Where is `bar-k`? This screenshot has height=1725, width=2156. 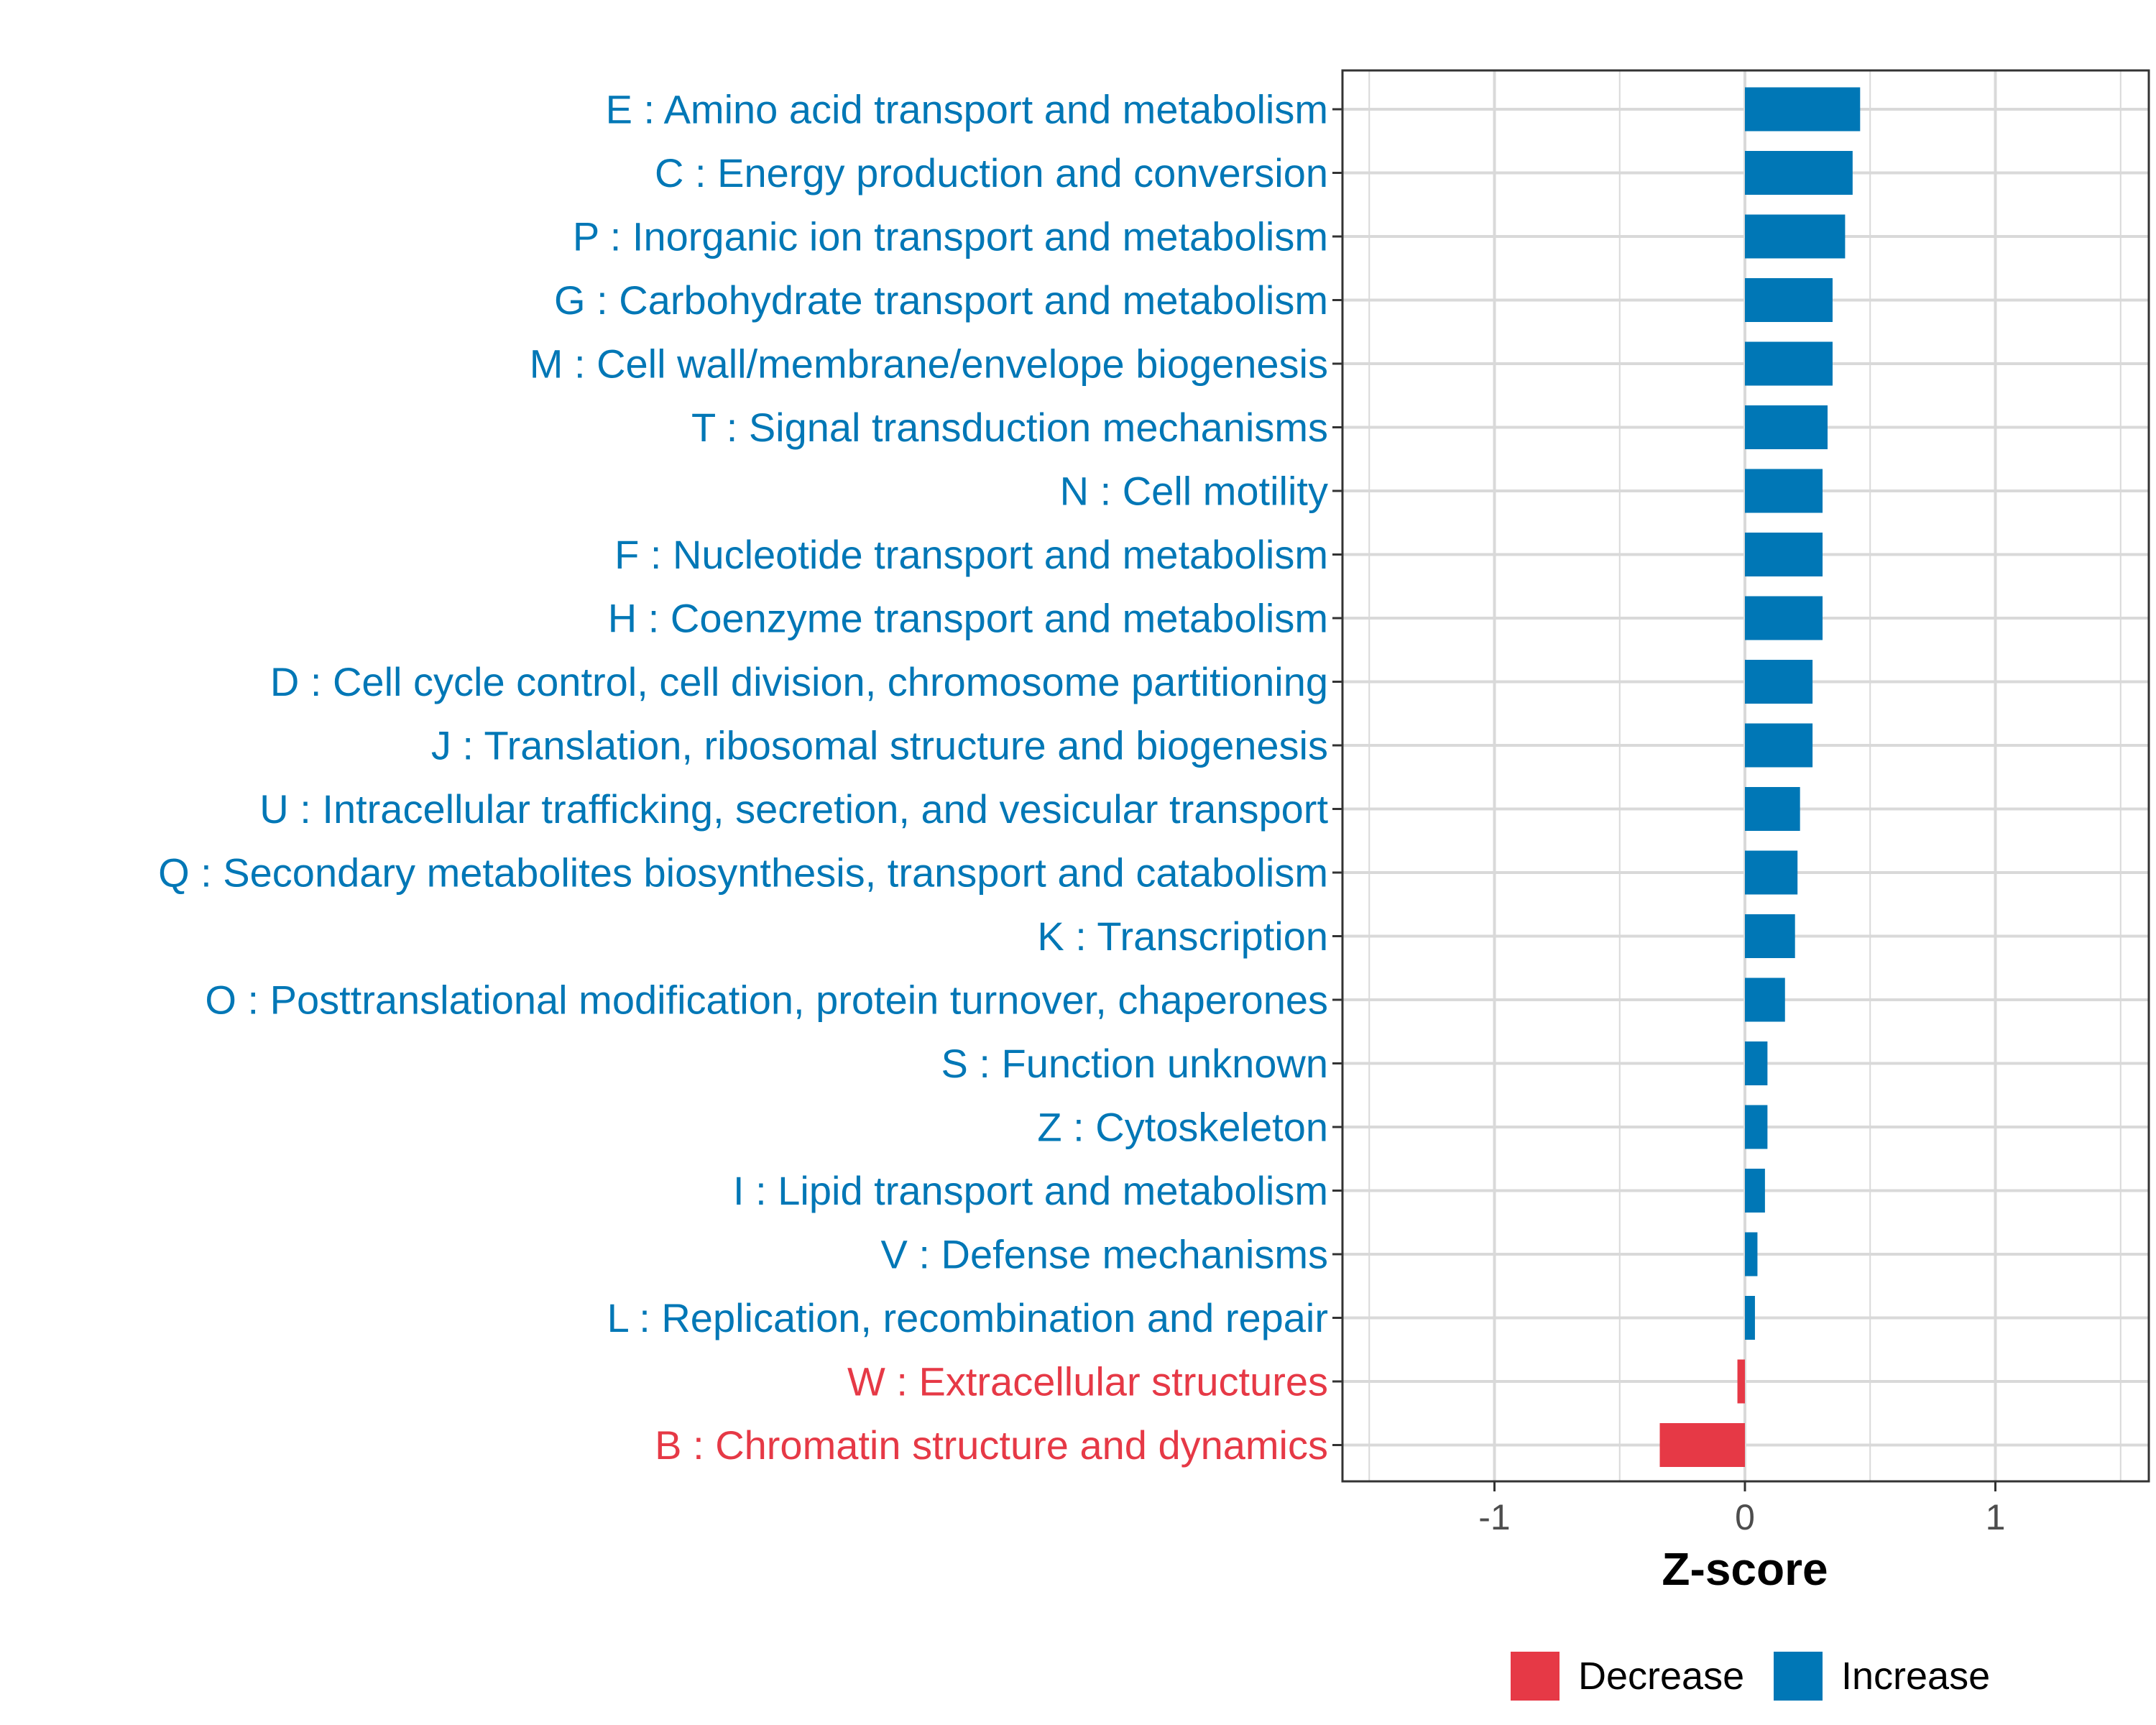 bar-k is located at coordinates (1770, 936).